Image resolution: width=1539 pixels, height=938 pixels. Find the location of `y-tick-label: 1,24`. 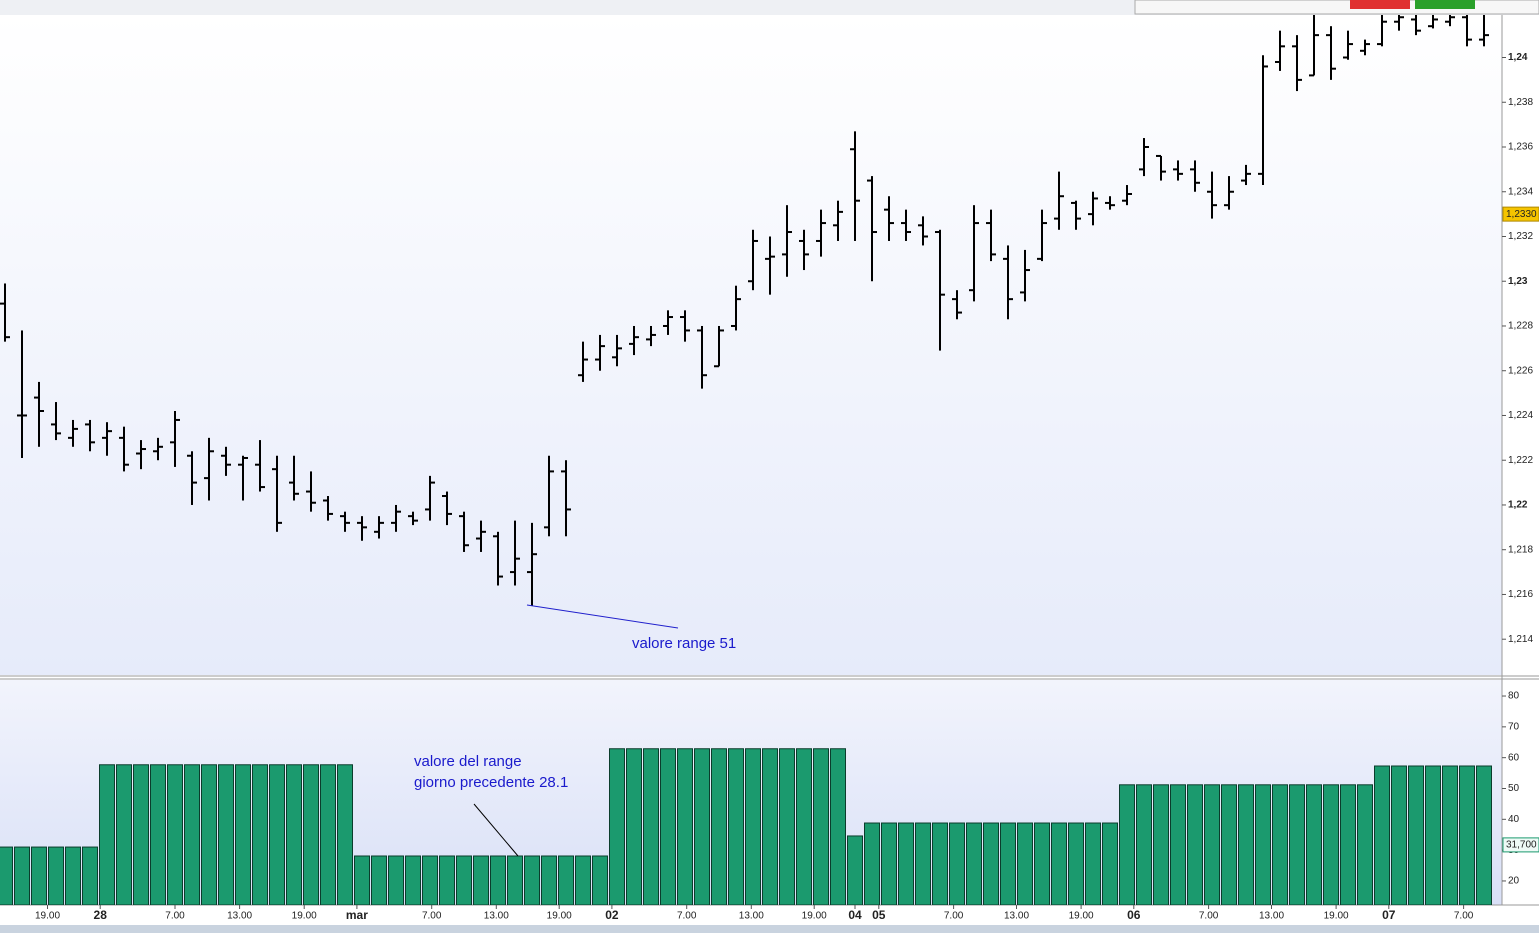

y-tick-label: 1,24 is located at coordinates (1518, 57).